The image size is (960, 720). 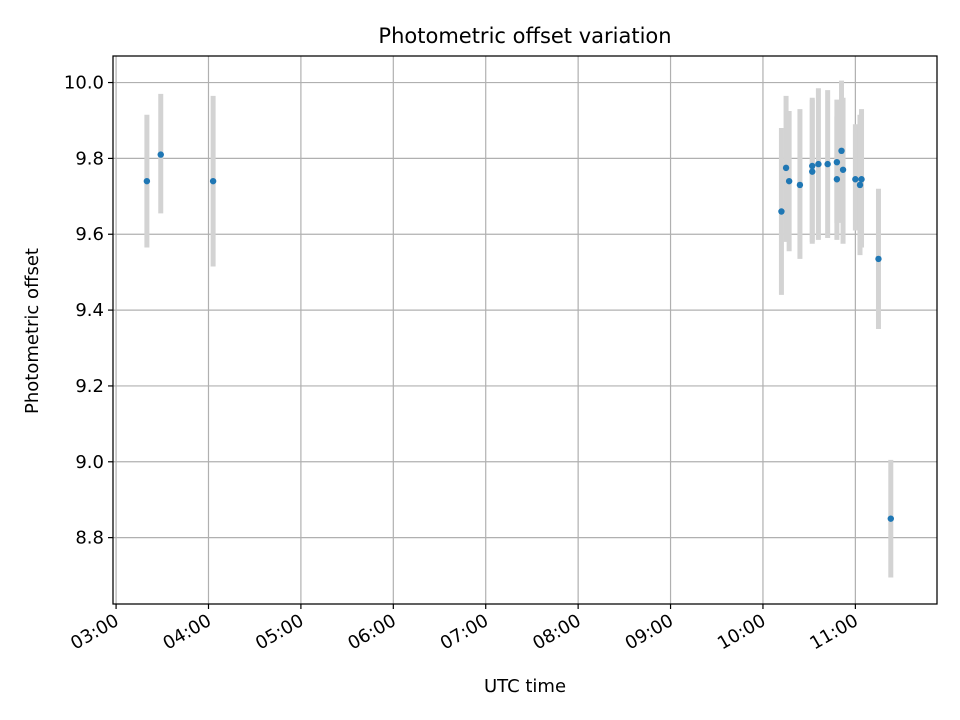 I want to click on x-axis-title: UTC time, so click(x=525, y=686).